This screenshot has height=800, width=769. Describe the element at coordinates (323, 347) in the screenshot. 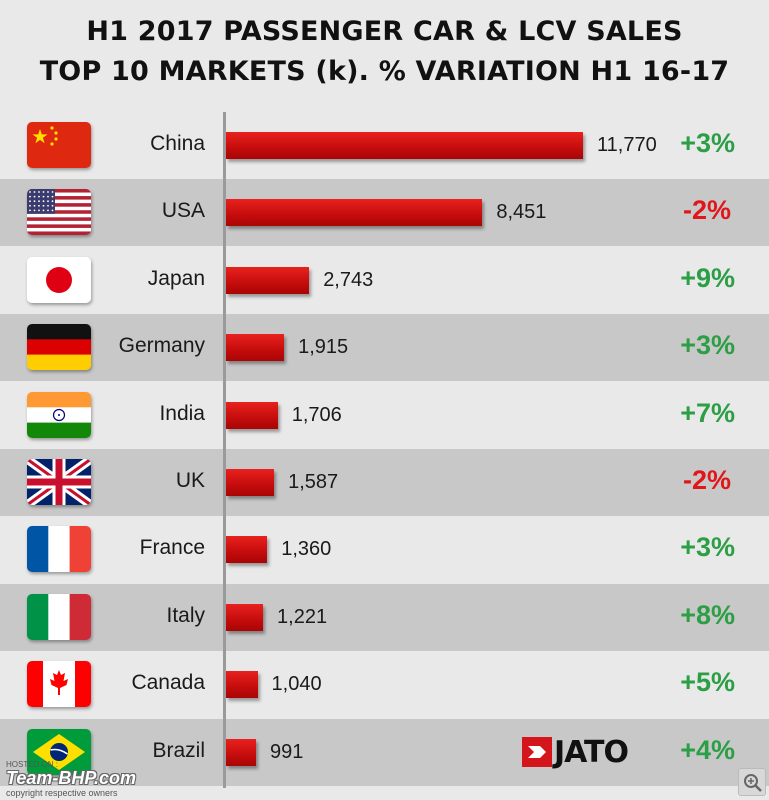

I see `value-label: 1,915` at that location.